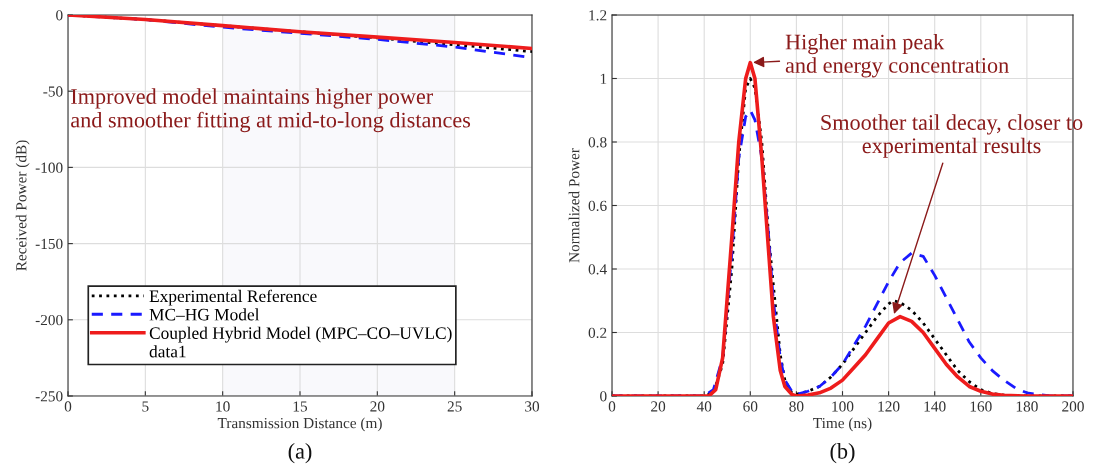 This screenshot has width=1105, height=474. I want to click on x-tick-label: 140, so click(935, 406).